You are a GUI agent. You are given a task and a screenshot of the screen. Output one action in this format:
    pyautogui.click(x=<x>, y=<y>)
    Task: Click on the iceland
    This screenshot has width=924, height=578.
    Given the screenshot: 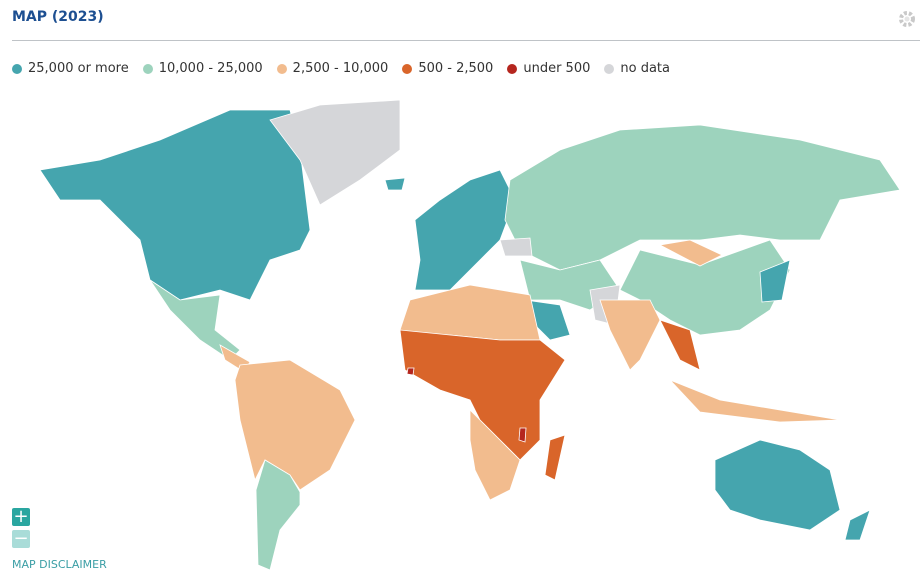 What is the action you would take?
    pyautogui.click(x=395, y=184)
    